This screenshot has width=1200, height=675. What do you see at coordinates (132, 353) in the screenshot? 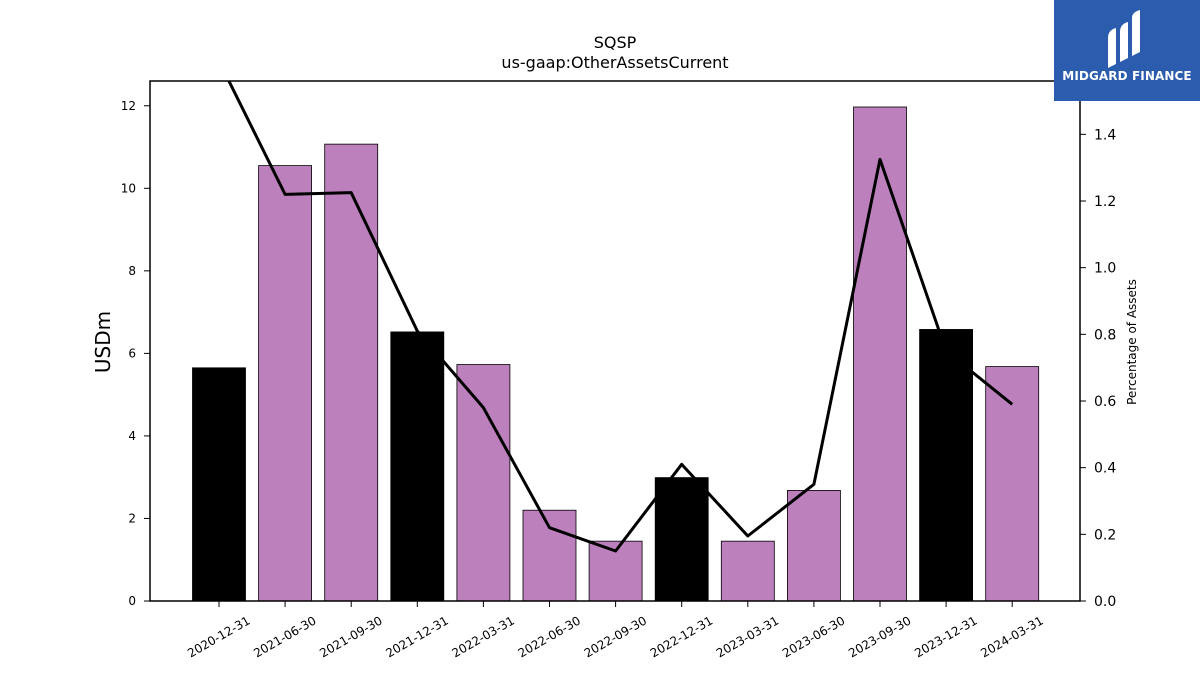
I see `y-tick-label: 6` at bounding box center [132, 353].